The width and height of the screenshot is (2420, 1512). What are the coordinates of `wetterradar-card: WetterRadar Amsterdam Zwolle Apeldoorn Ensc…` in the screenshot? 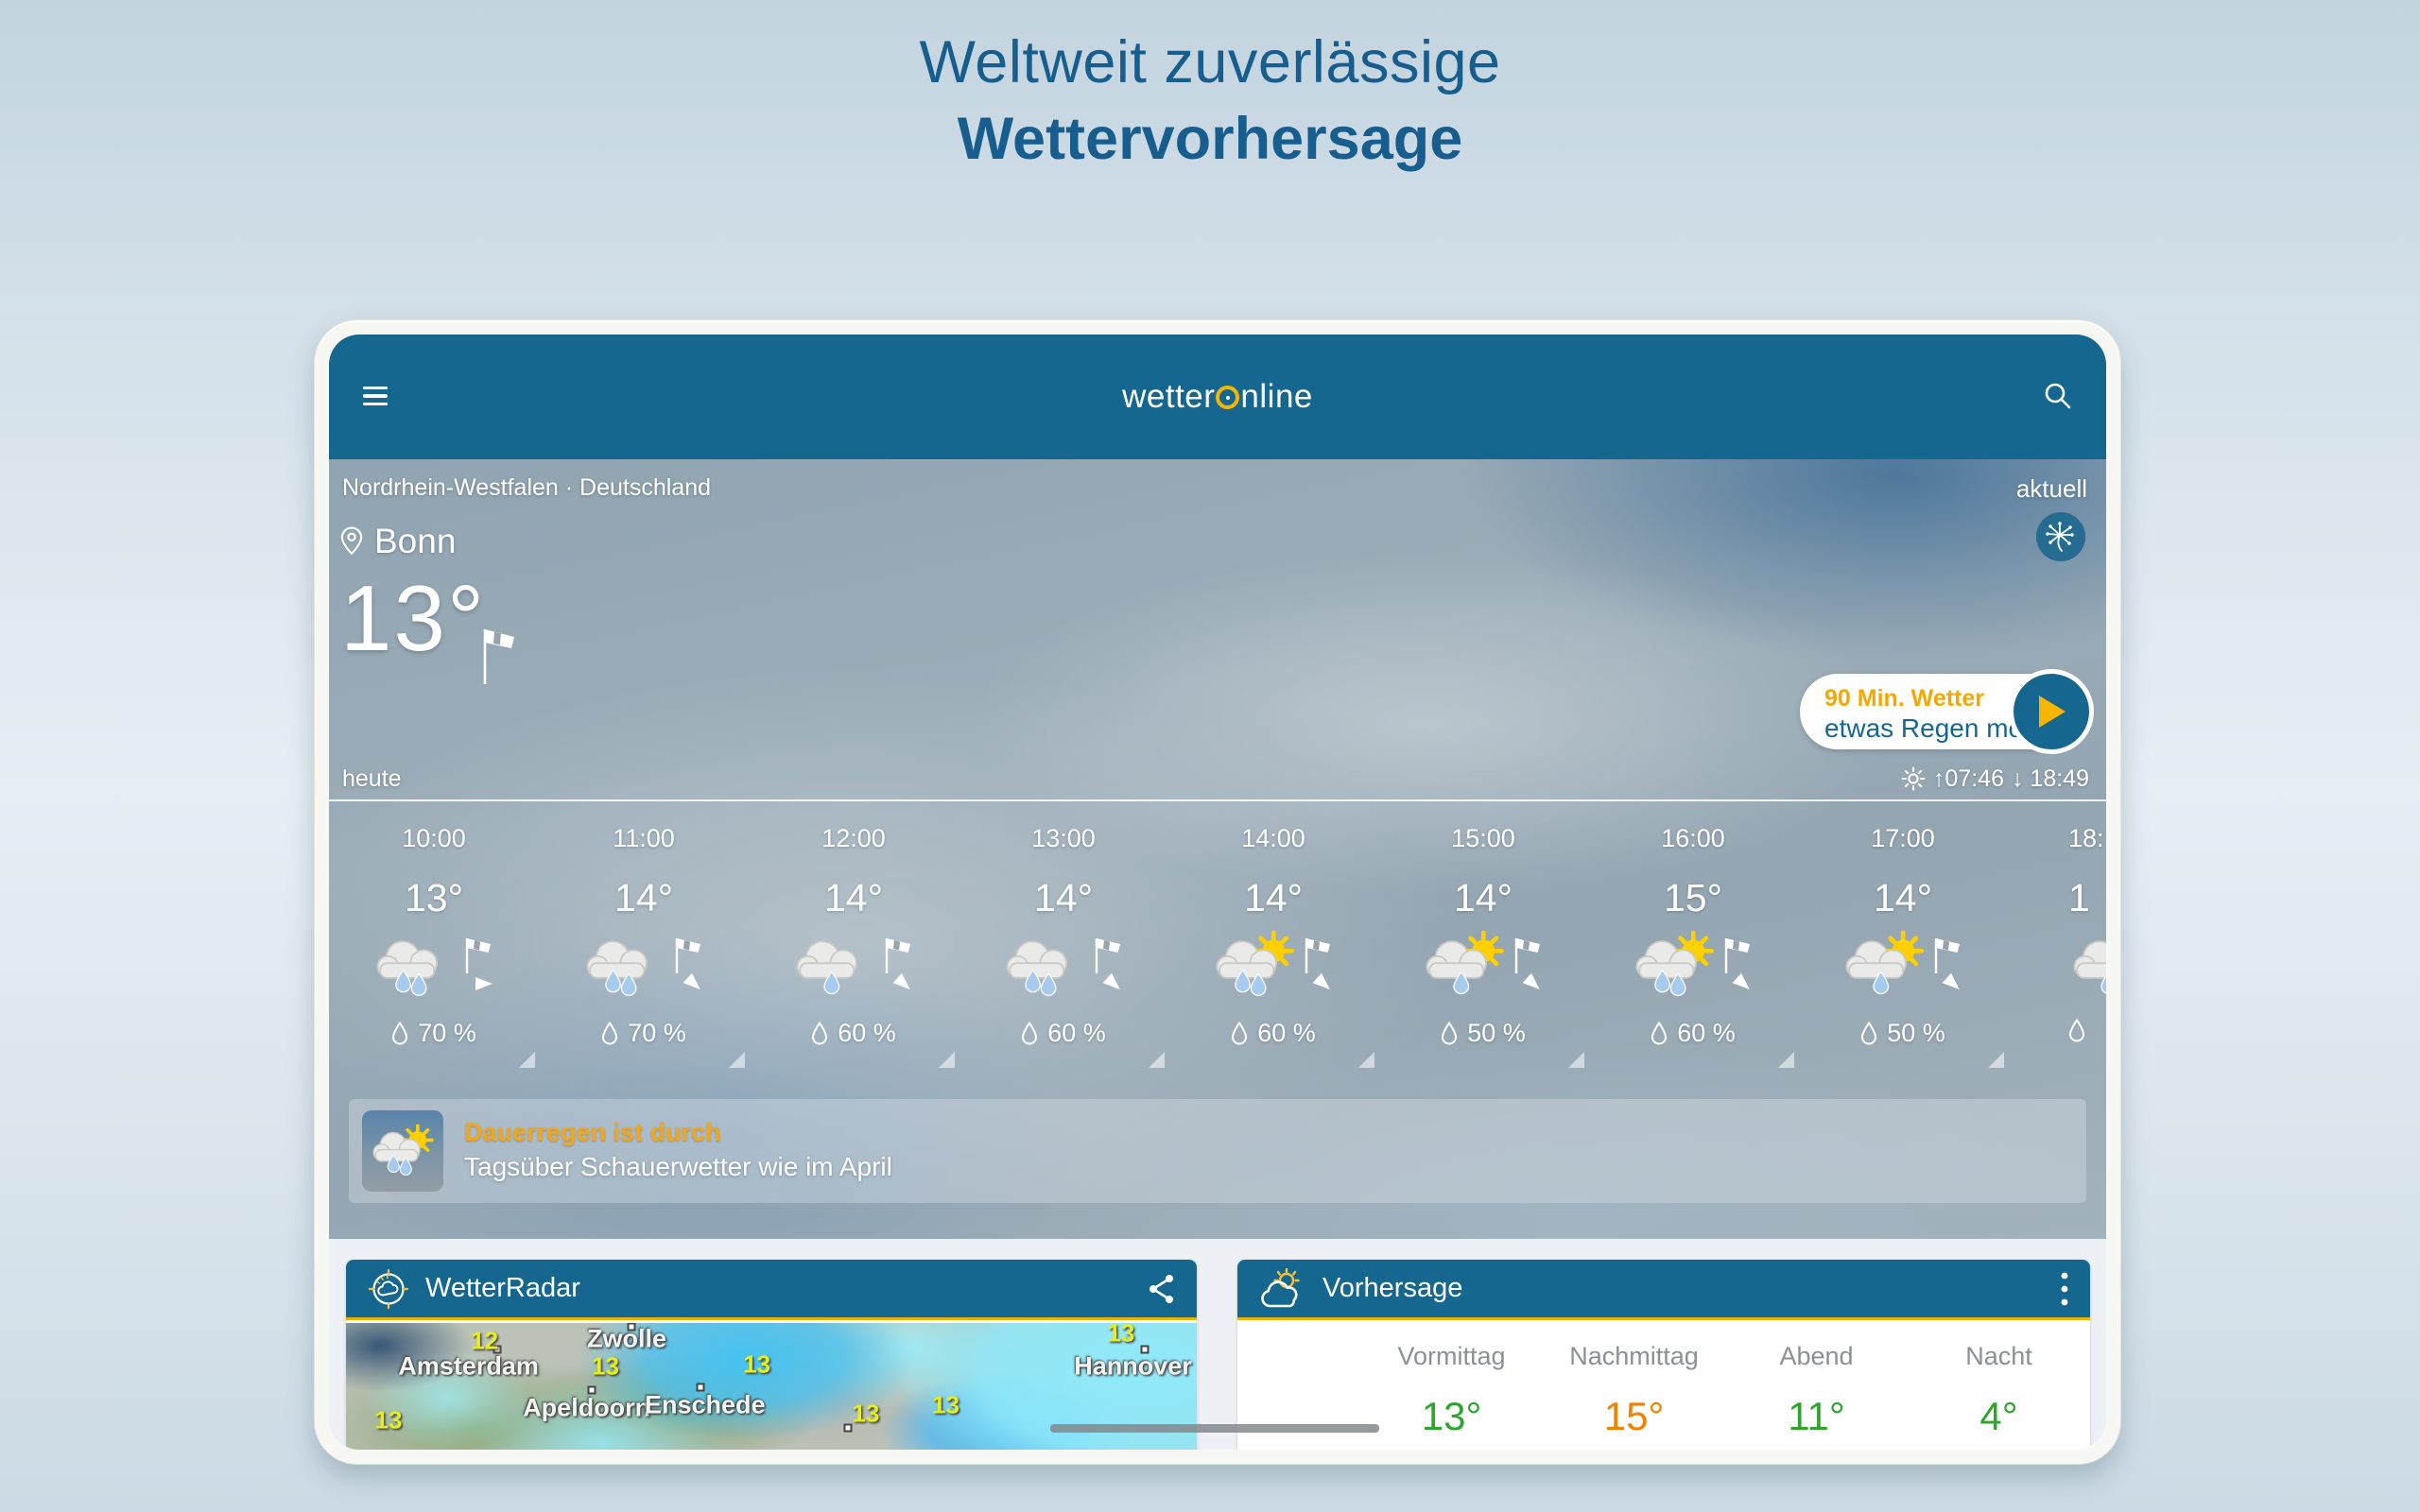 It's located at (771, 1355).